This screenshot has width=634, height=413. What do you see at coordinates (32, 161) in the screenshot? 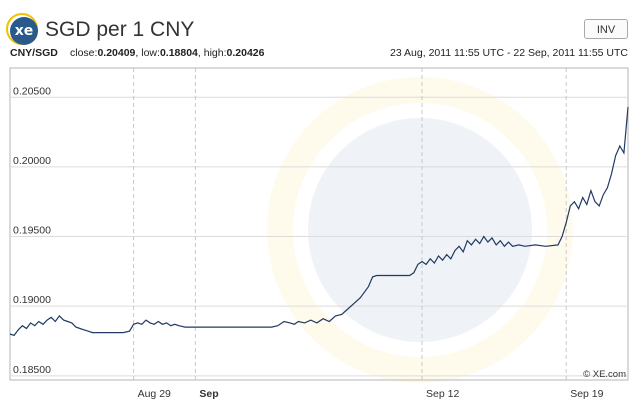
I see `y-tick-label: 0.20000` at bounding box center [32, 161].